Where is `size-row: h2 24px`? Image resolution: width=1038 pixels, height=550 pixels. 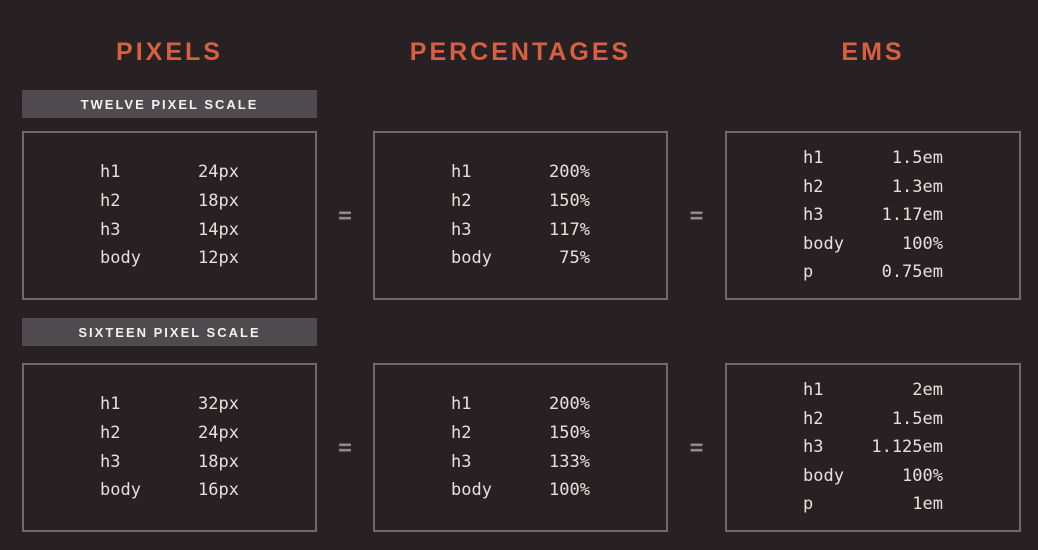 size-row: h2 24px is located at coordinates (169, 433).